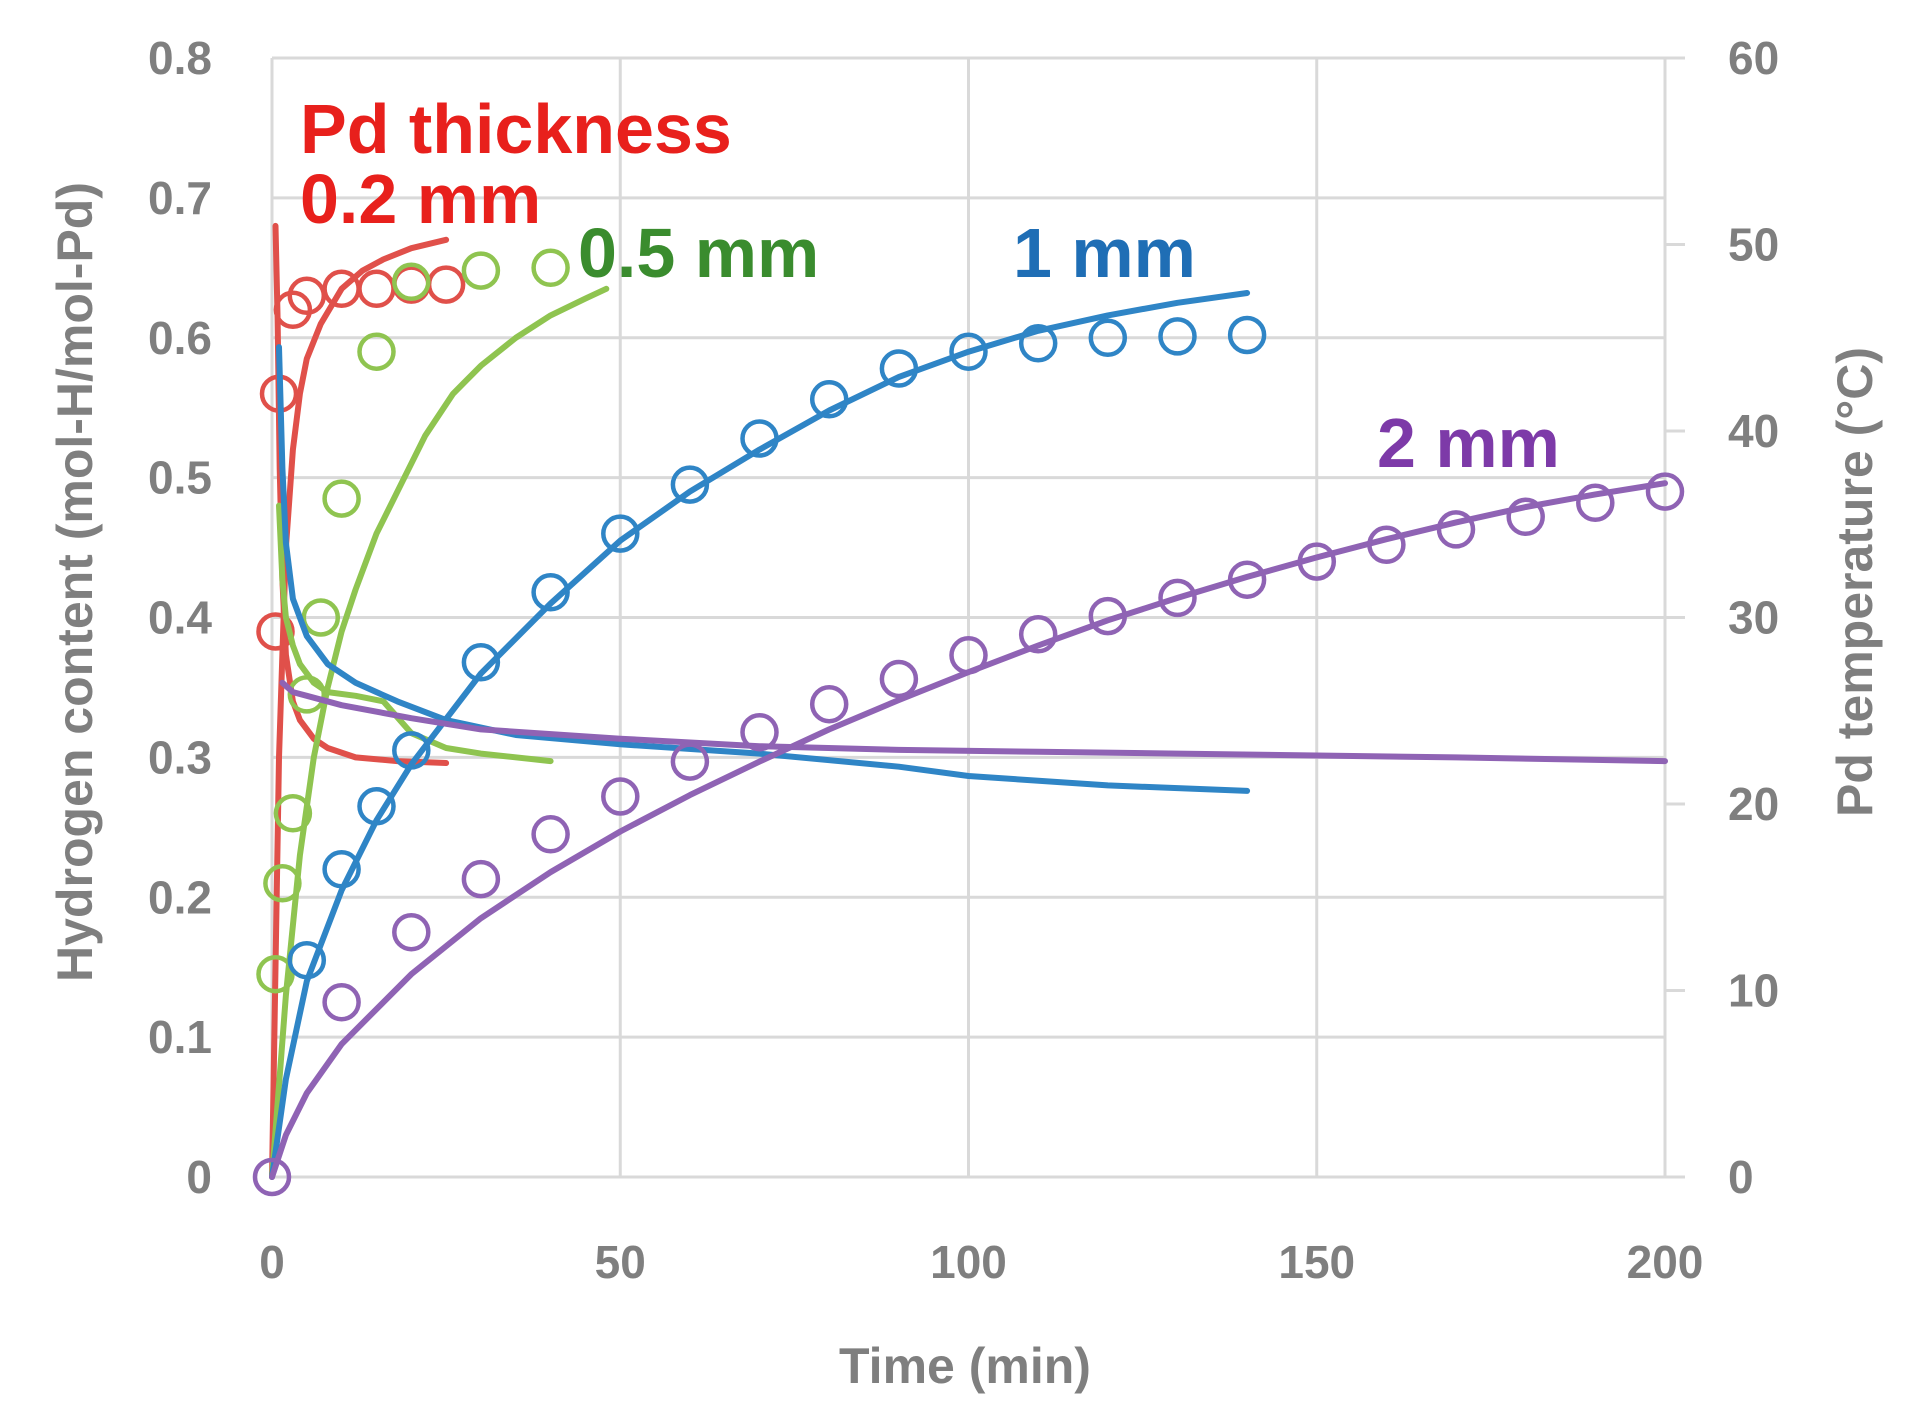  What do you see at coordinates (180, 618) in the screenshot?
I see `y-tick-label: 0.4` at bounding box center [180, 618].